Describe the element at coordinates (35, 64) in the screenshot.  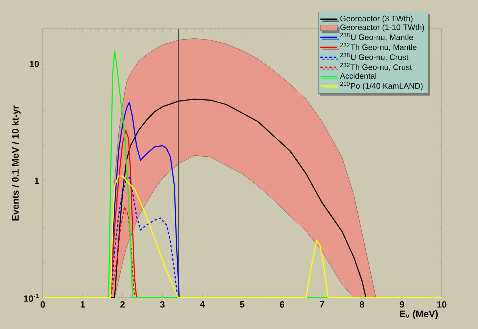
I see `y-tick-label: 10` at that location.